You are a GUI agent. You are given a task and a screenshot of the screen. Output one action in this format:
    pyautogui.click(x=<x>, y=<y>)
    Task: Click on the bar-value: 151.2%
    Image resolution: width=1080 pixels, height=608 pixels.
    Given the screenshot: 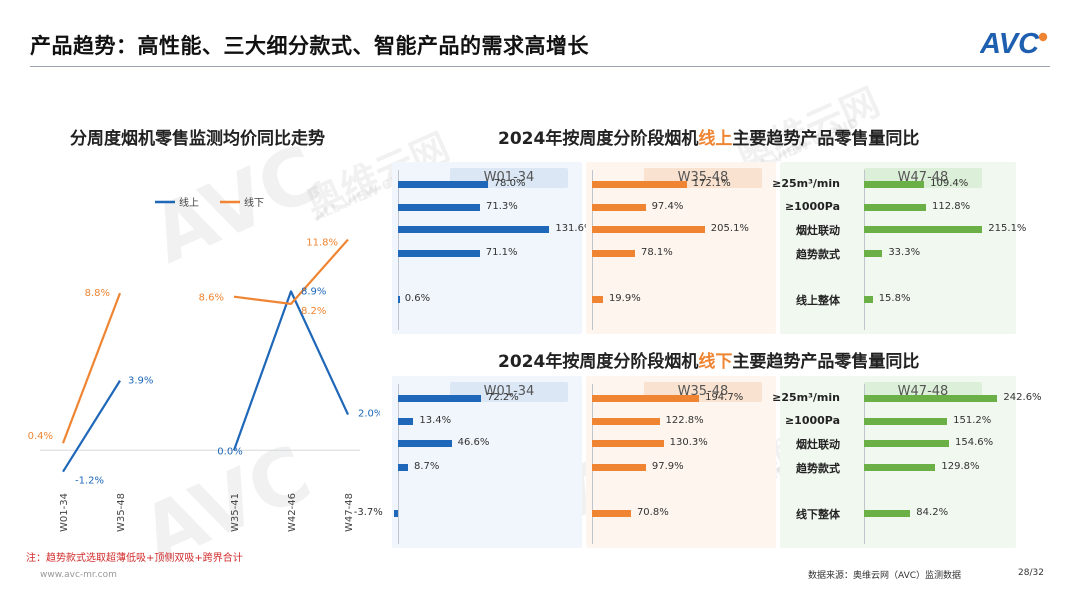 What is the action you would take?
    pyautogui.click(x=972, y=420)
    